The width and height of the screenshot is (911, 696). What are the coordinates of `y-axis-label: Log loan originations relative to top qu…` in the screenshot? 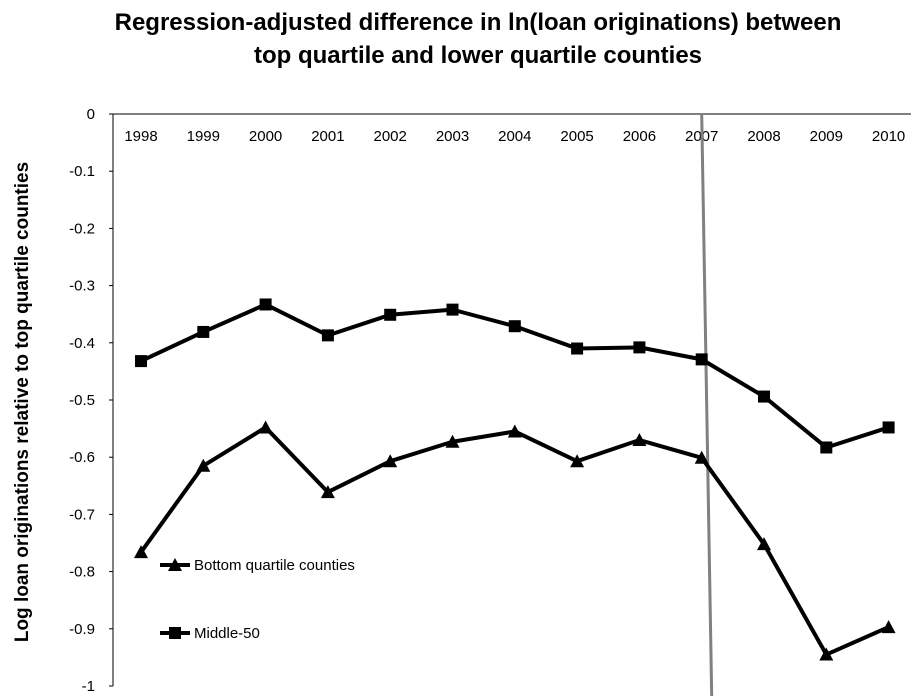 It's located at (22, 402).